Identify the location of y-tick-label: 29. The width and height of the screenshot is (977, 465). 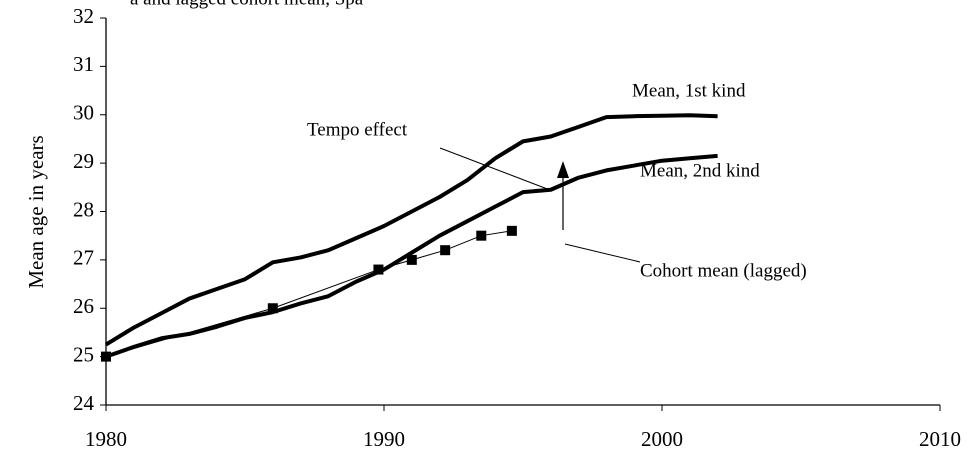
(83, 161).